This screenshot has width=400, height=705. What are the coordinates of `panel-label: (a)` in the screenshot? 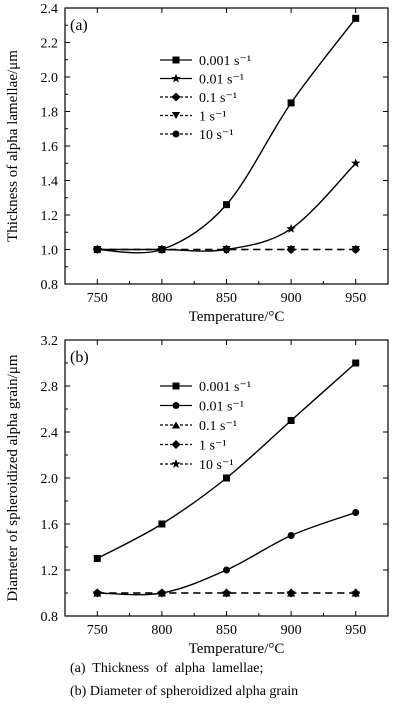 It's located at (79, 25).